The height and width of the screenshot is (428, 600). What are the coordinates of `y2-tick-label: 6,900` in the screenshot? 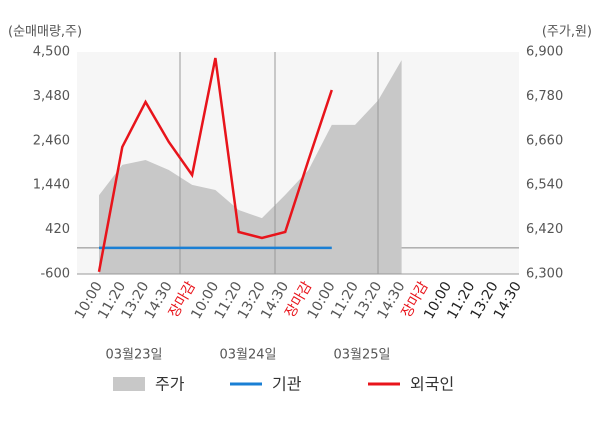 It's located at (544, 52).